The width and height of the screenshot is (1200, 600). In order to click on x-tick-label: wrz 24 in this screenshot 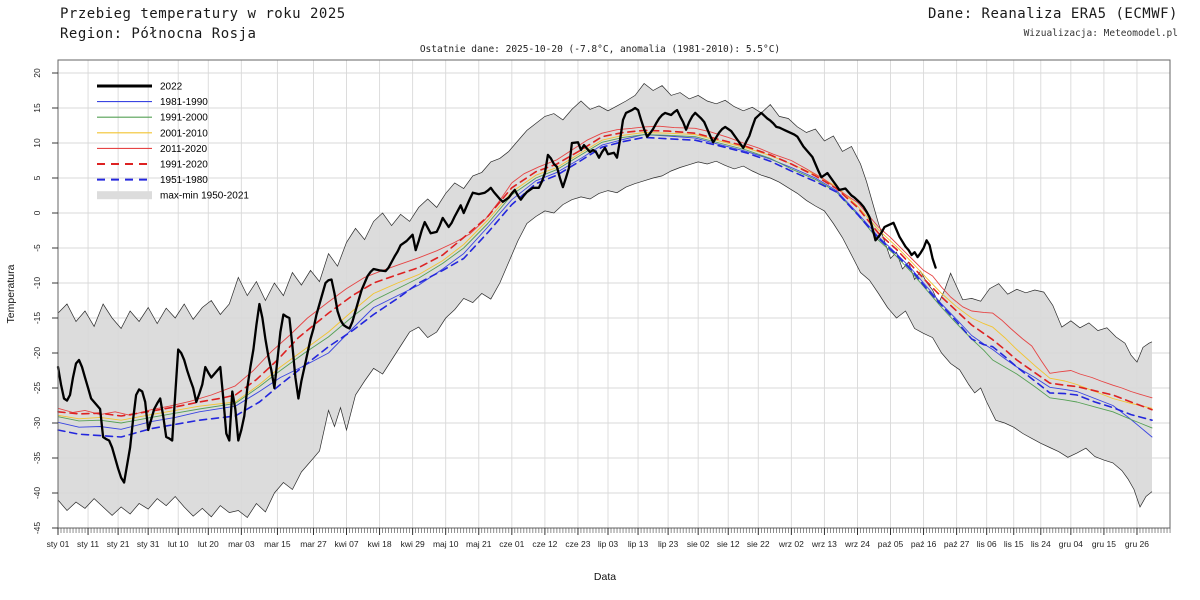, I will do `click(857, 544)`.